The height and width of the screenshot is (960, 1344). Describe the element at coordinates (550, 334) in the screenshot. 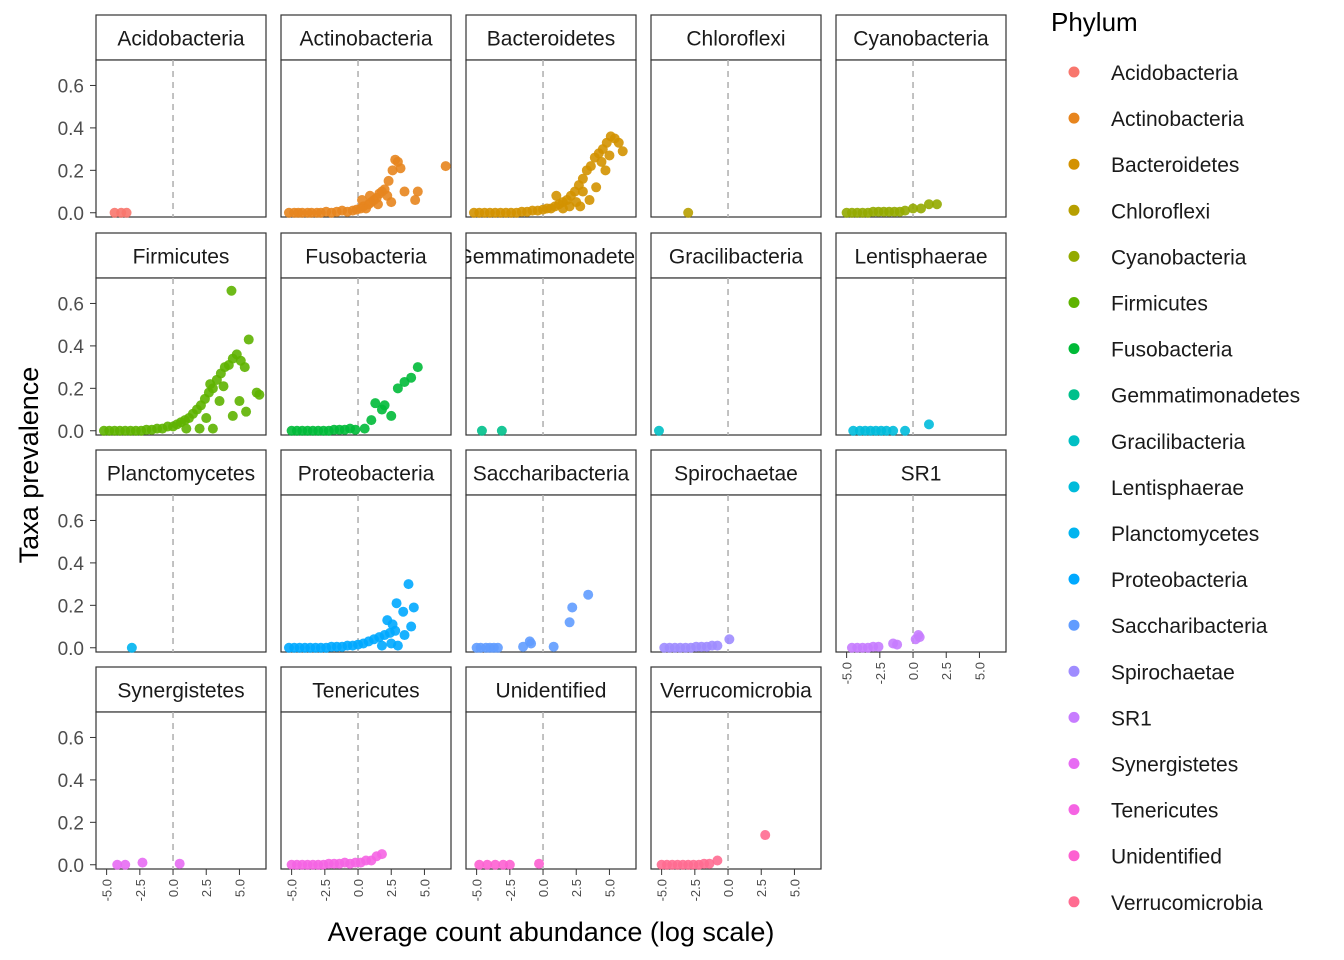

I see `facet-gemmatimonadetes: Gemmatimonadetes` at that location.